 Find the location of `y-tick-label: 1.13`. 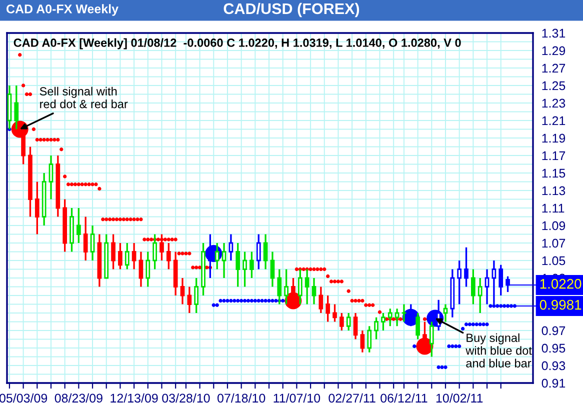

y-tick-label: 1.13 is located at coordinates (554, 191).